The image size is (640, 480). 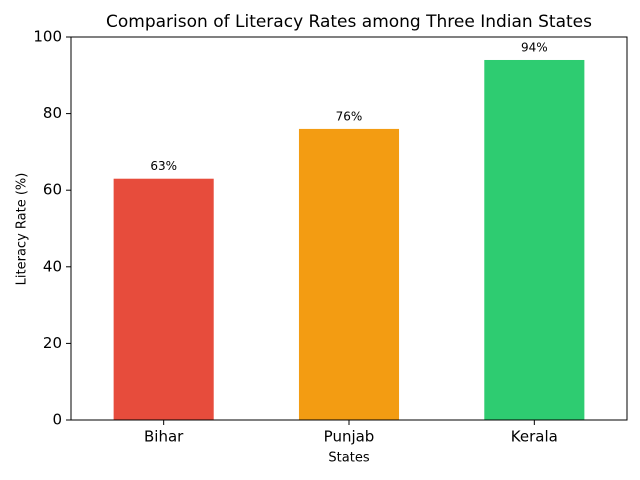 What do you see at coordinates (57, 420) in the screenshot?
I see `y-tick-label: 0` at bounding box center [57, 420].